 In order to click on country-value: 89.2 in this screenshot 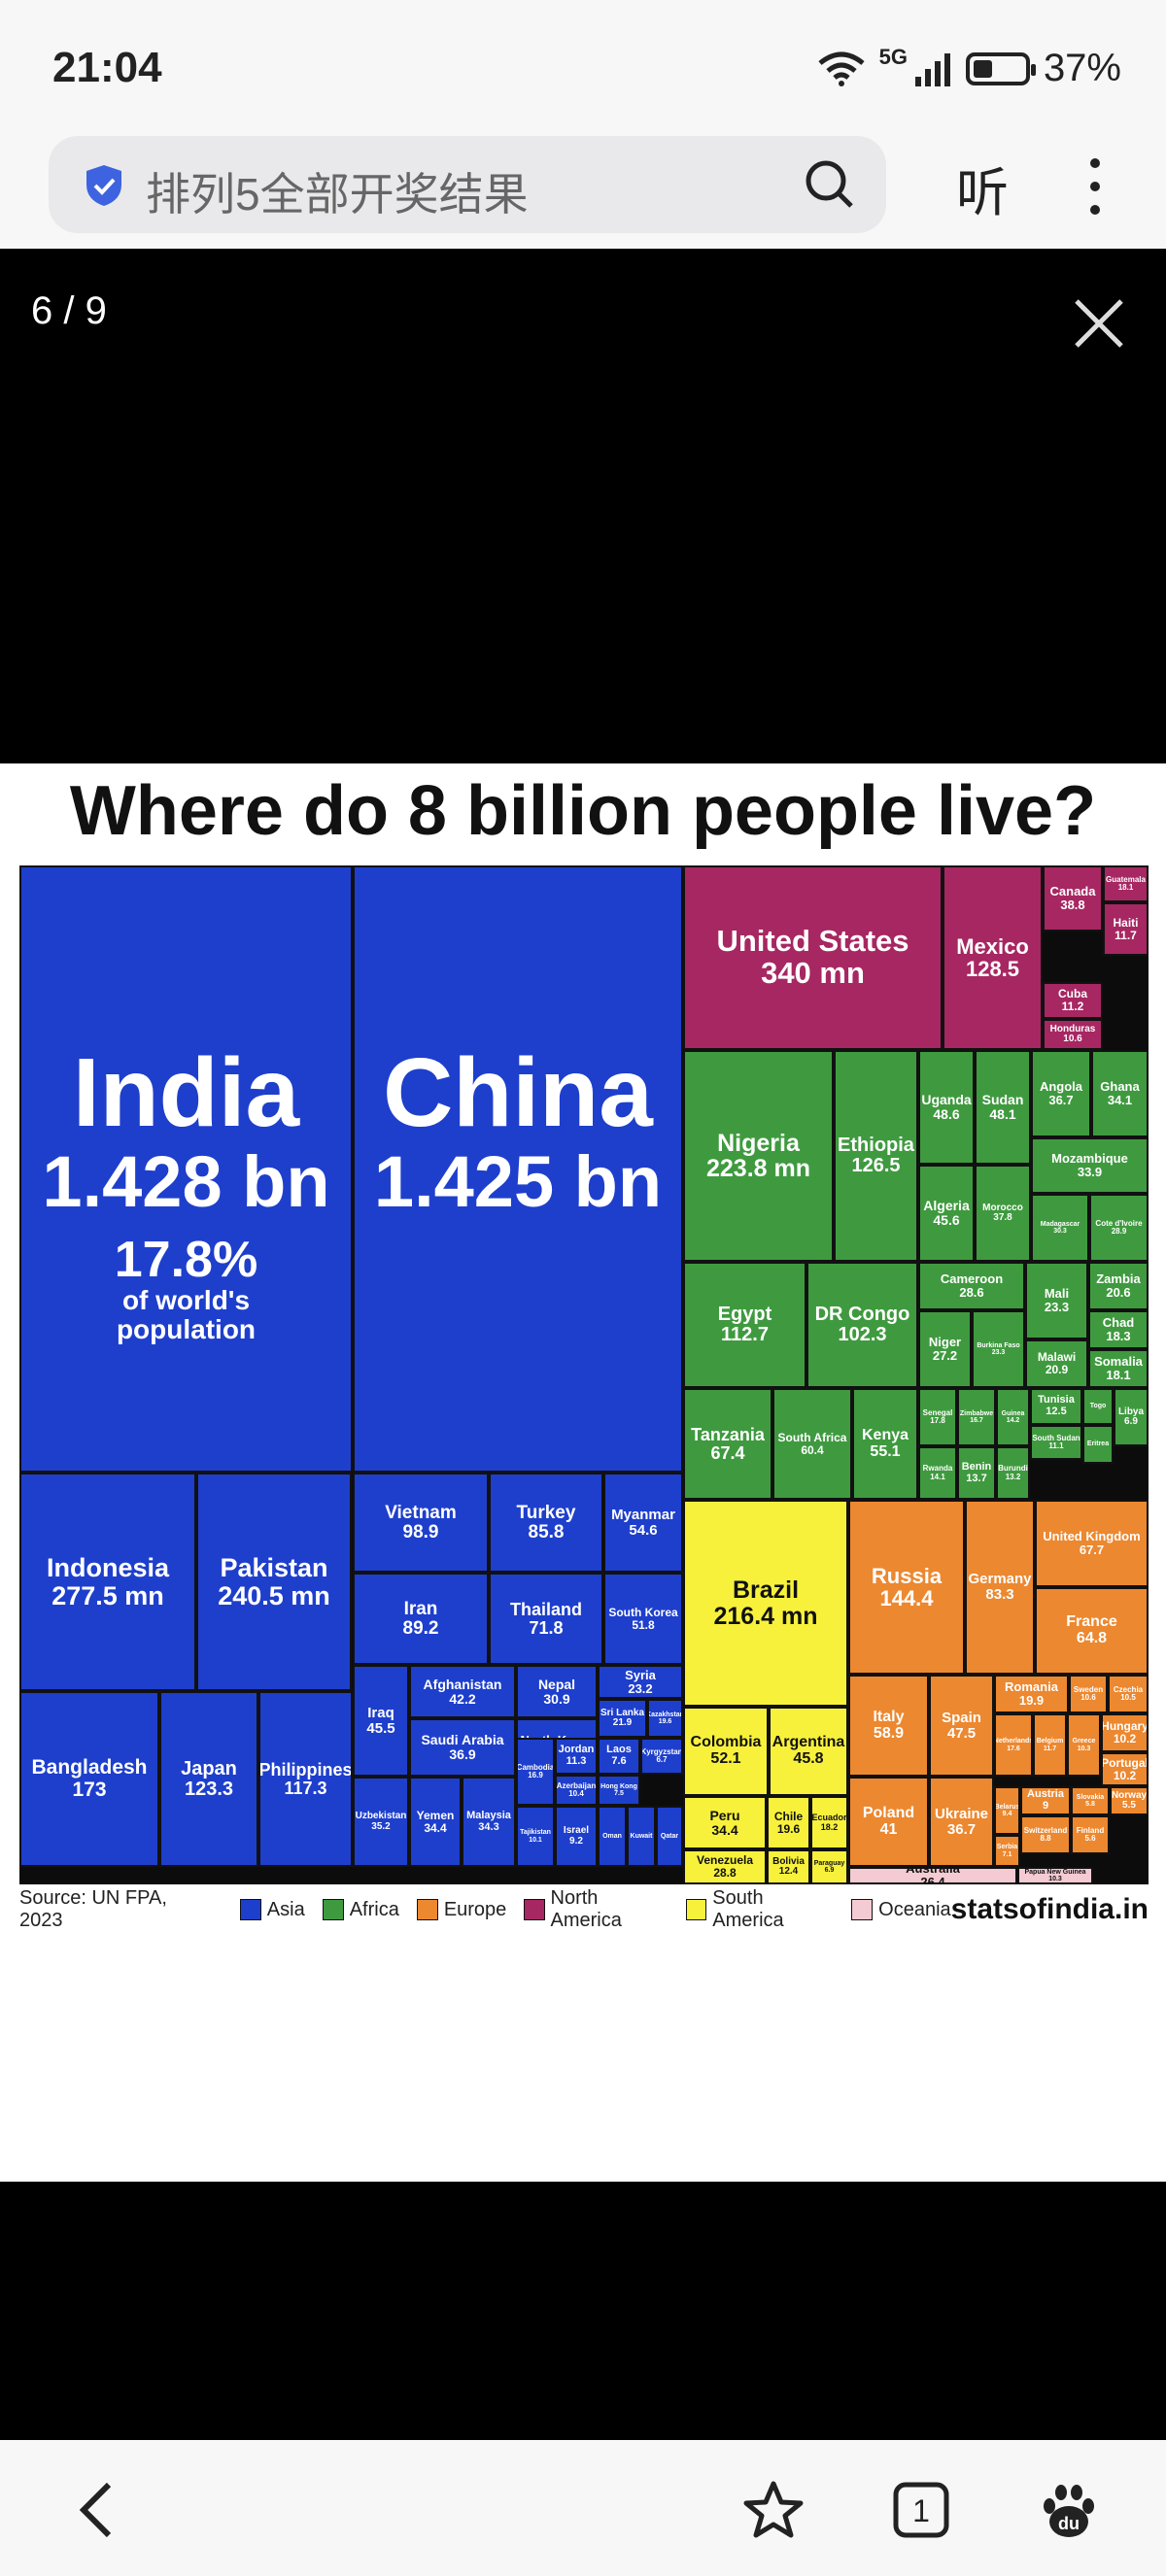, I will do `click(420, 1628)`.